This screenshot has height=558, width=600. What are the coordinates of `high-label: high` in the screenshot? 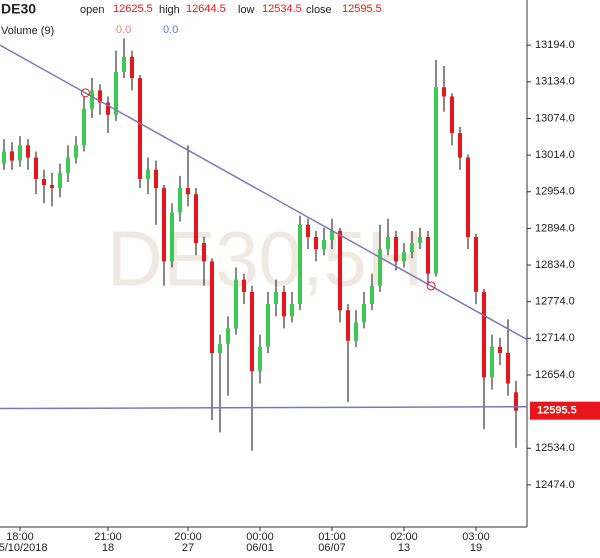 It's located at (169, 10).